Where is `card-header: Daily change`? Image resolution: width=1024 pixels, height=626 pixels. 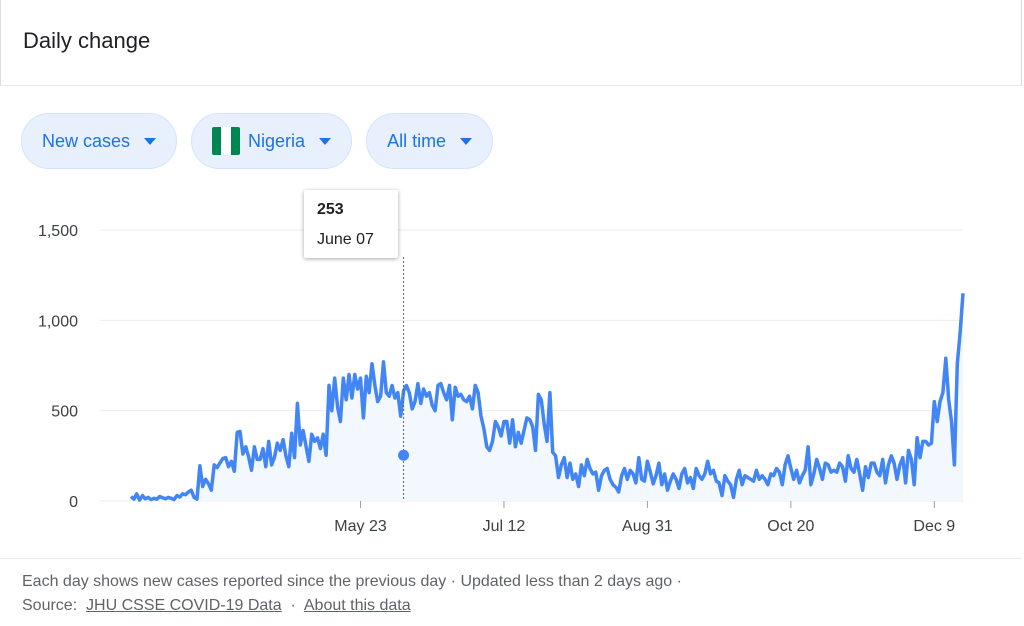 card-header: Daily change is located at coordinates (511, 43).